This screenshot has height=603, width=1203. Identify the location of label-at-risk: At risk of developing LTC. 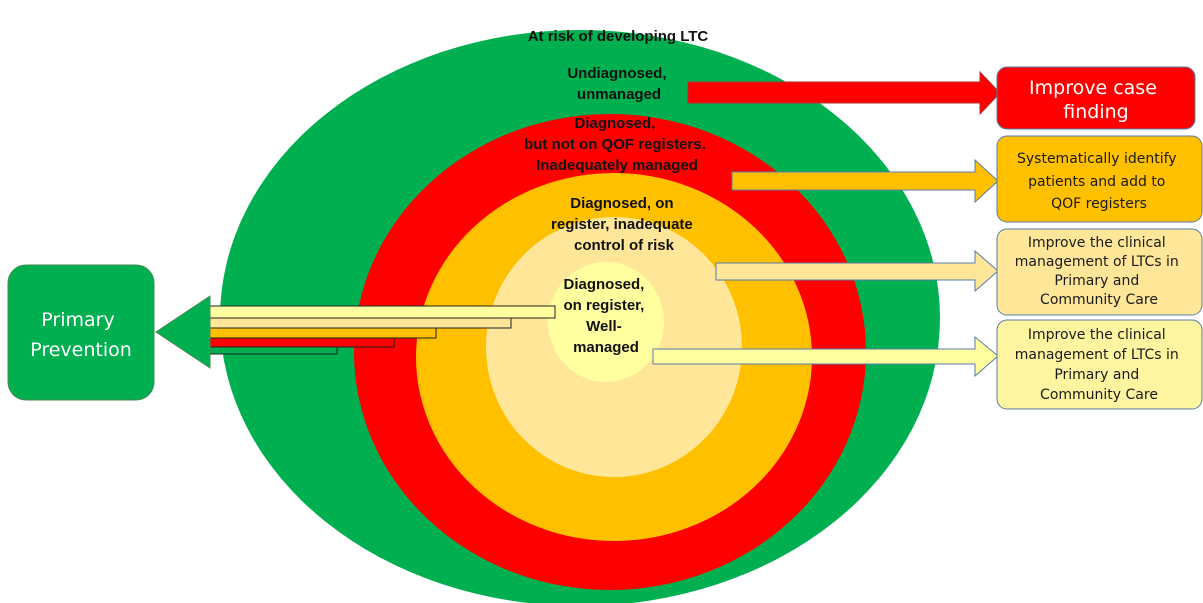
(618, 36).